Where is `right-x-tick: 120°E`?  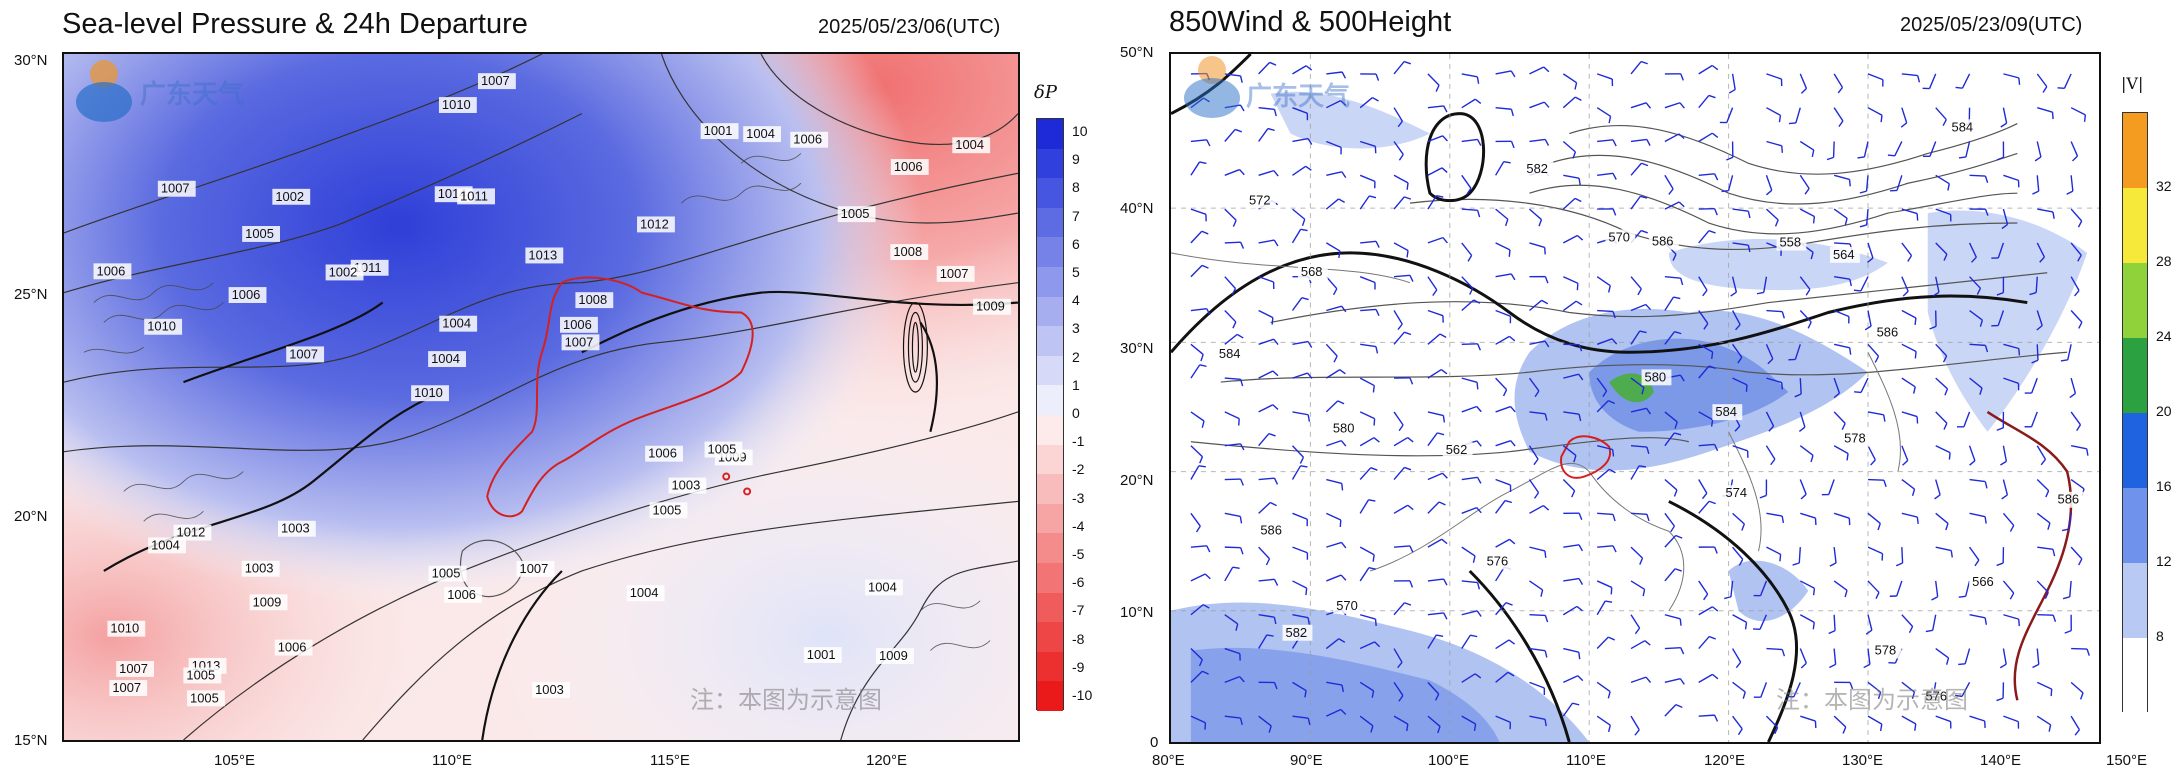
right-x-tick: 120°E is located at coordinates (1725, 760).